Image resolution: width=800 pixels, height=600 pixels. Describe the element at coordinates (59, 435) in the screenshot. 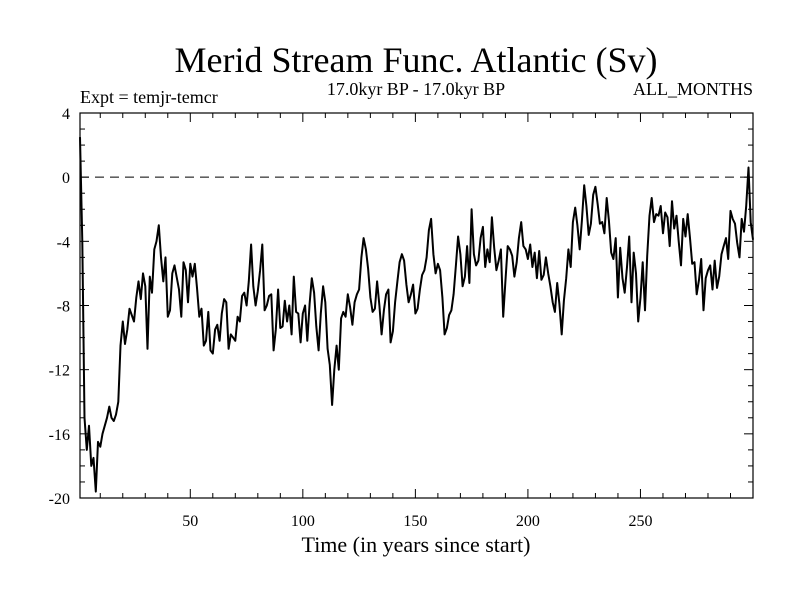

I see `y-tick-label: -16` at that location.